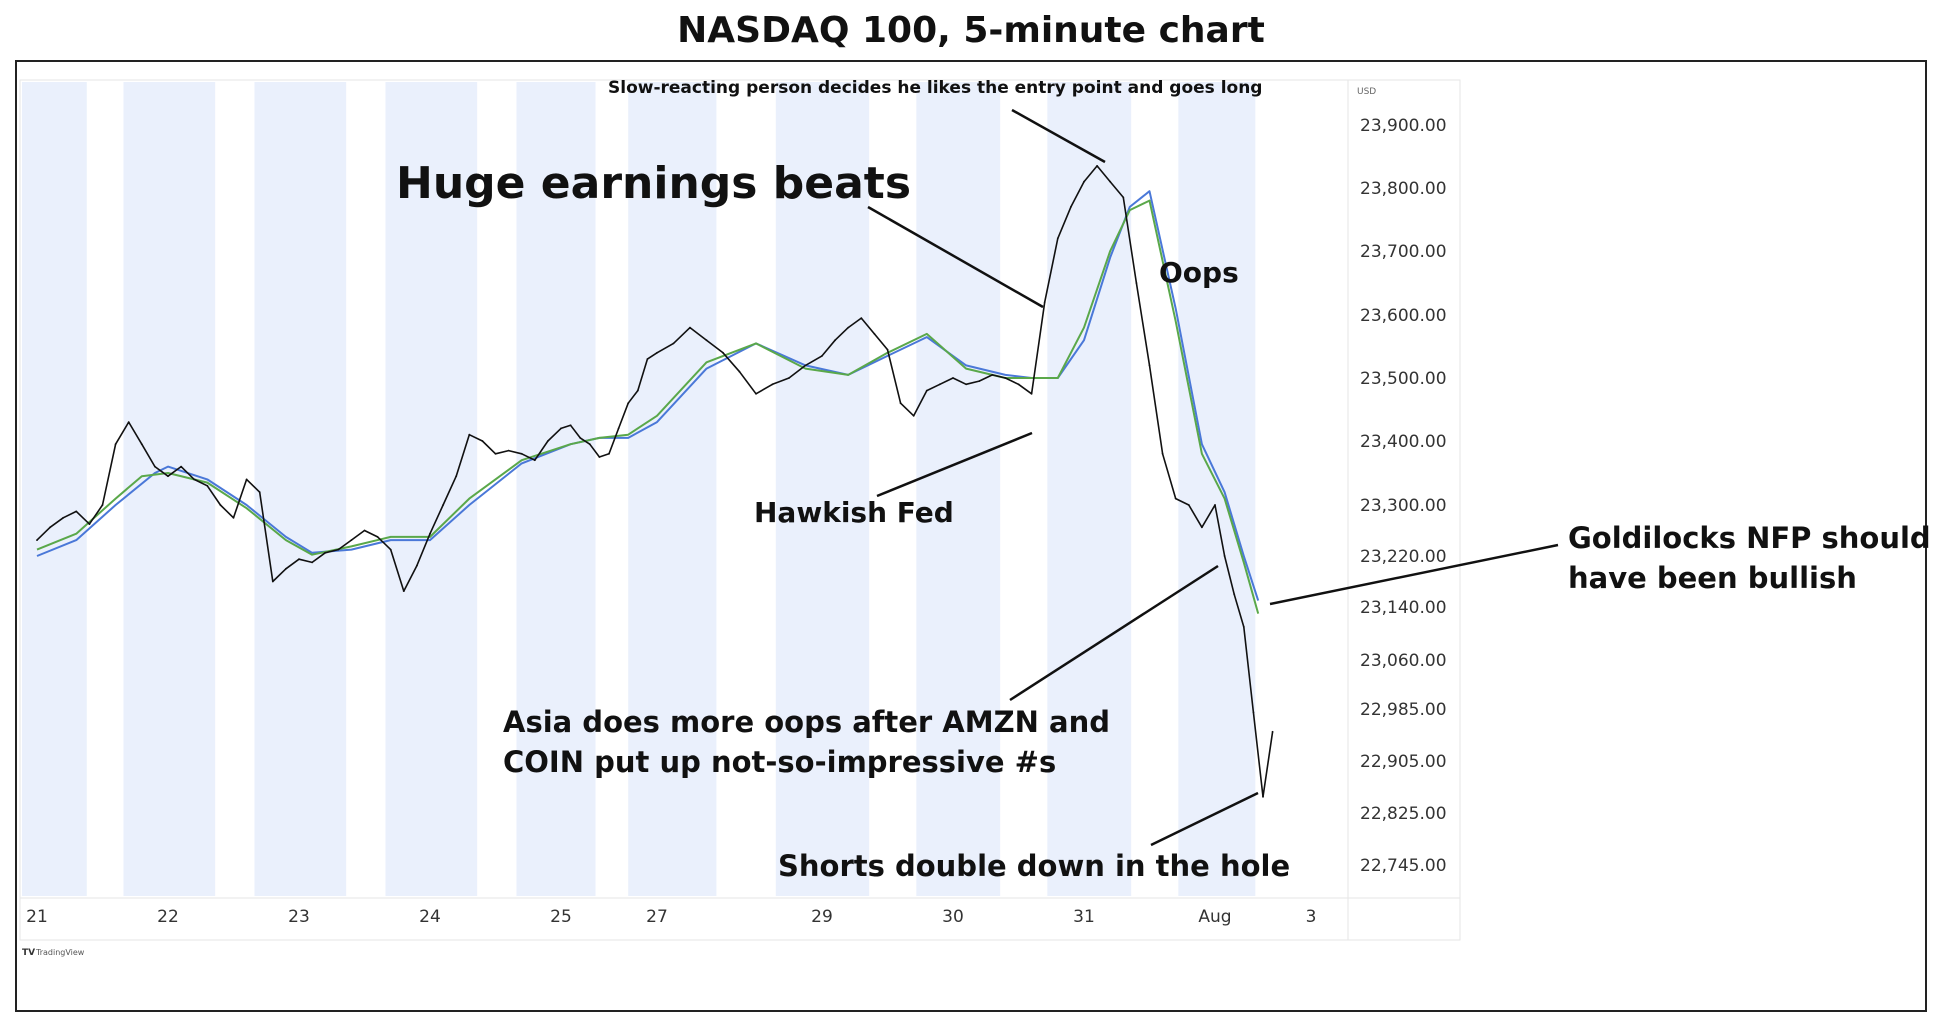 The width and height of the screenshot is (1942, 1030). Describe the element at coordinates (1403, 866) in the screenshot. I see `y-tick-label: 22,745.00` at that location.